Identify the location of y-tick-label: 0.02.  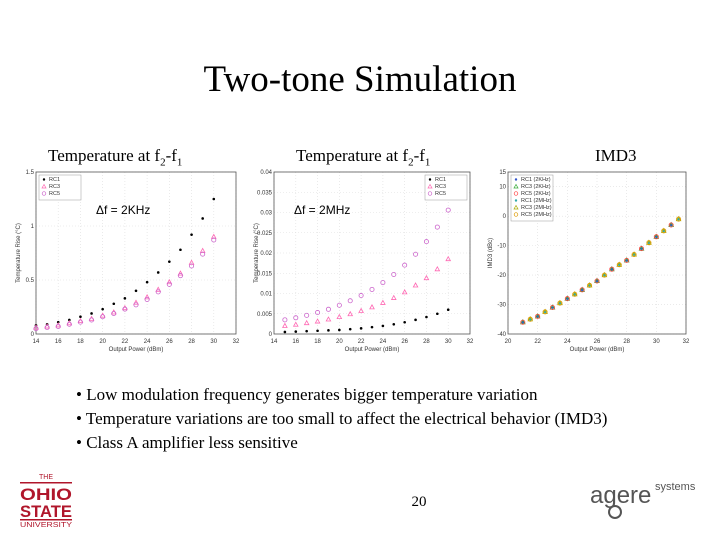
(266, 254).